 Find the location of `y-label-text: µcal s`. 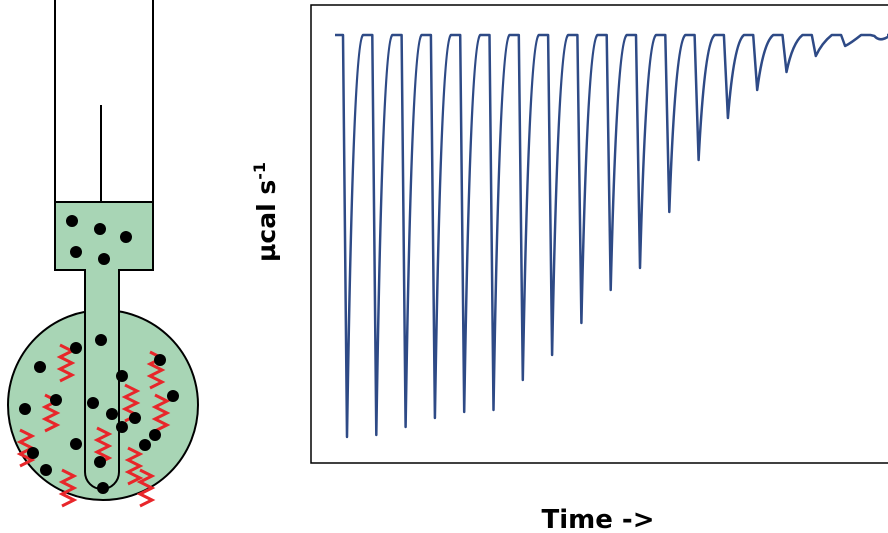

y-label-text: µcal s is located at coordinates (266, 221).